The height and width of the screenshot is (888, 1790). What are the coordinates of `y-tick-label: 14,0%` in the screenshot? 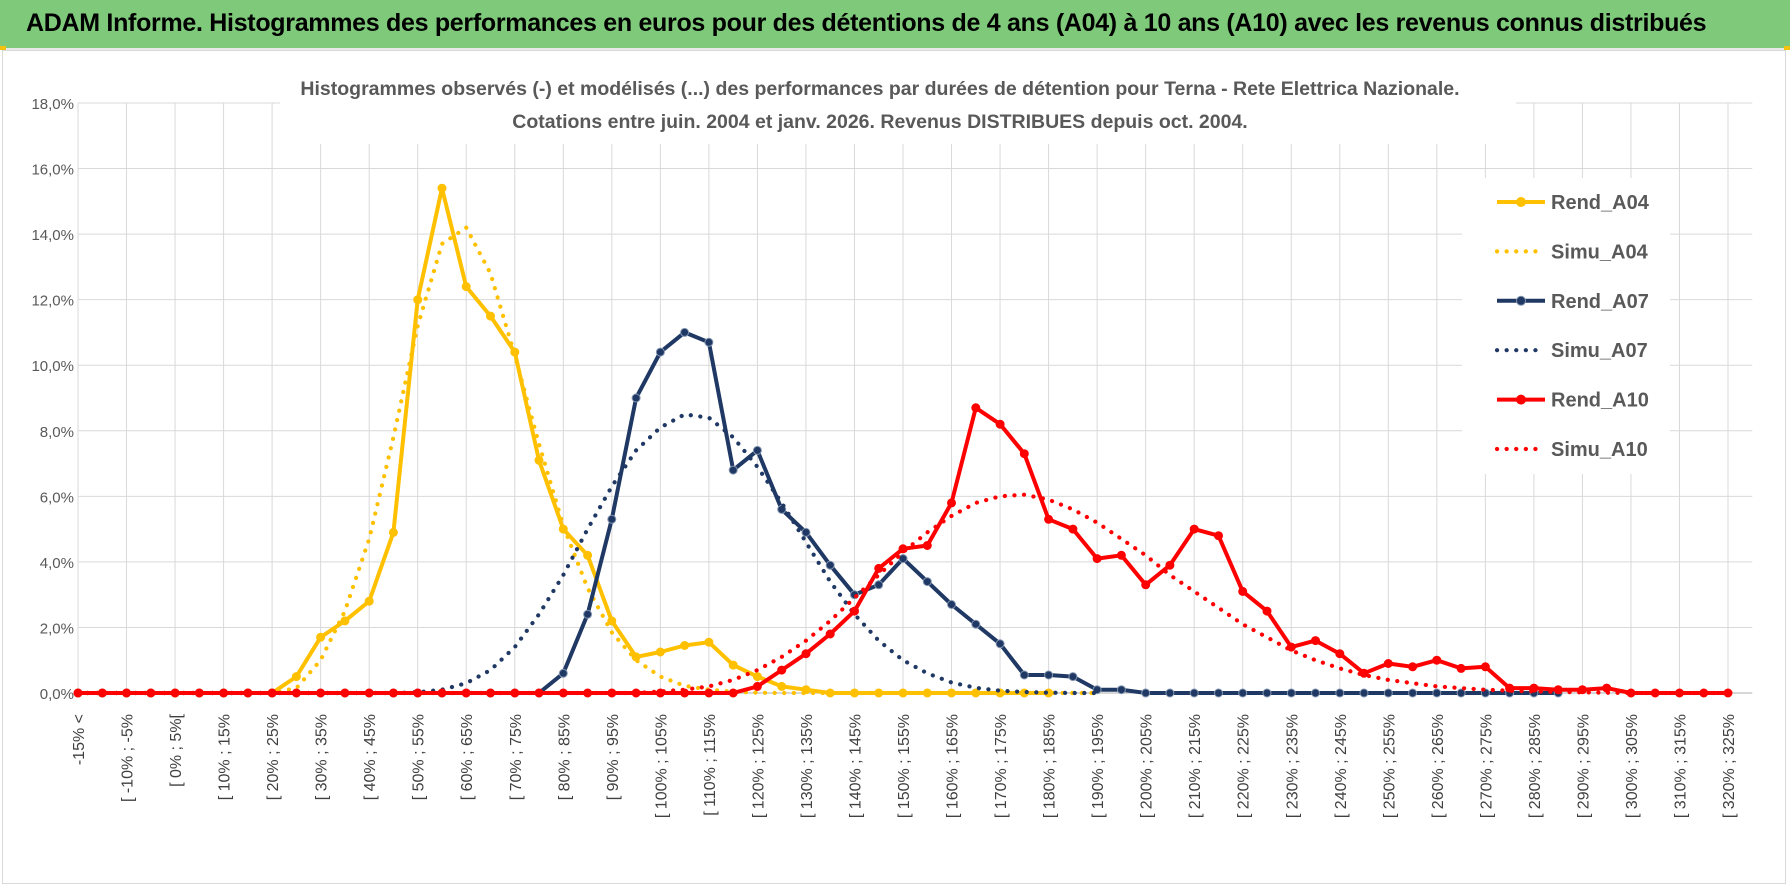 It's located at (52, 235).